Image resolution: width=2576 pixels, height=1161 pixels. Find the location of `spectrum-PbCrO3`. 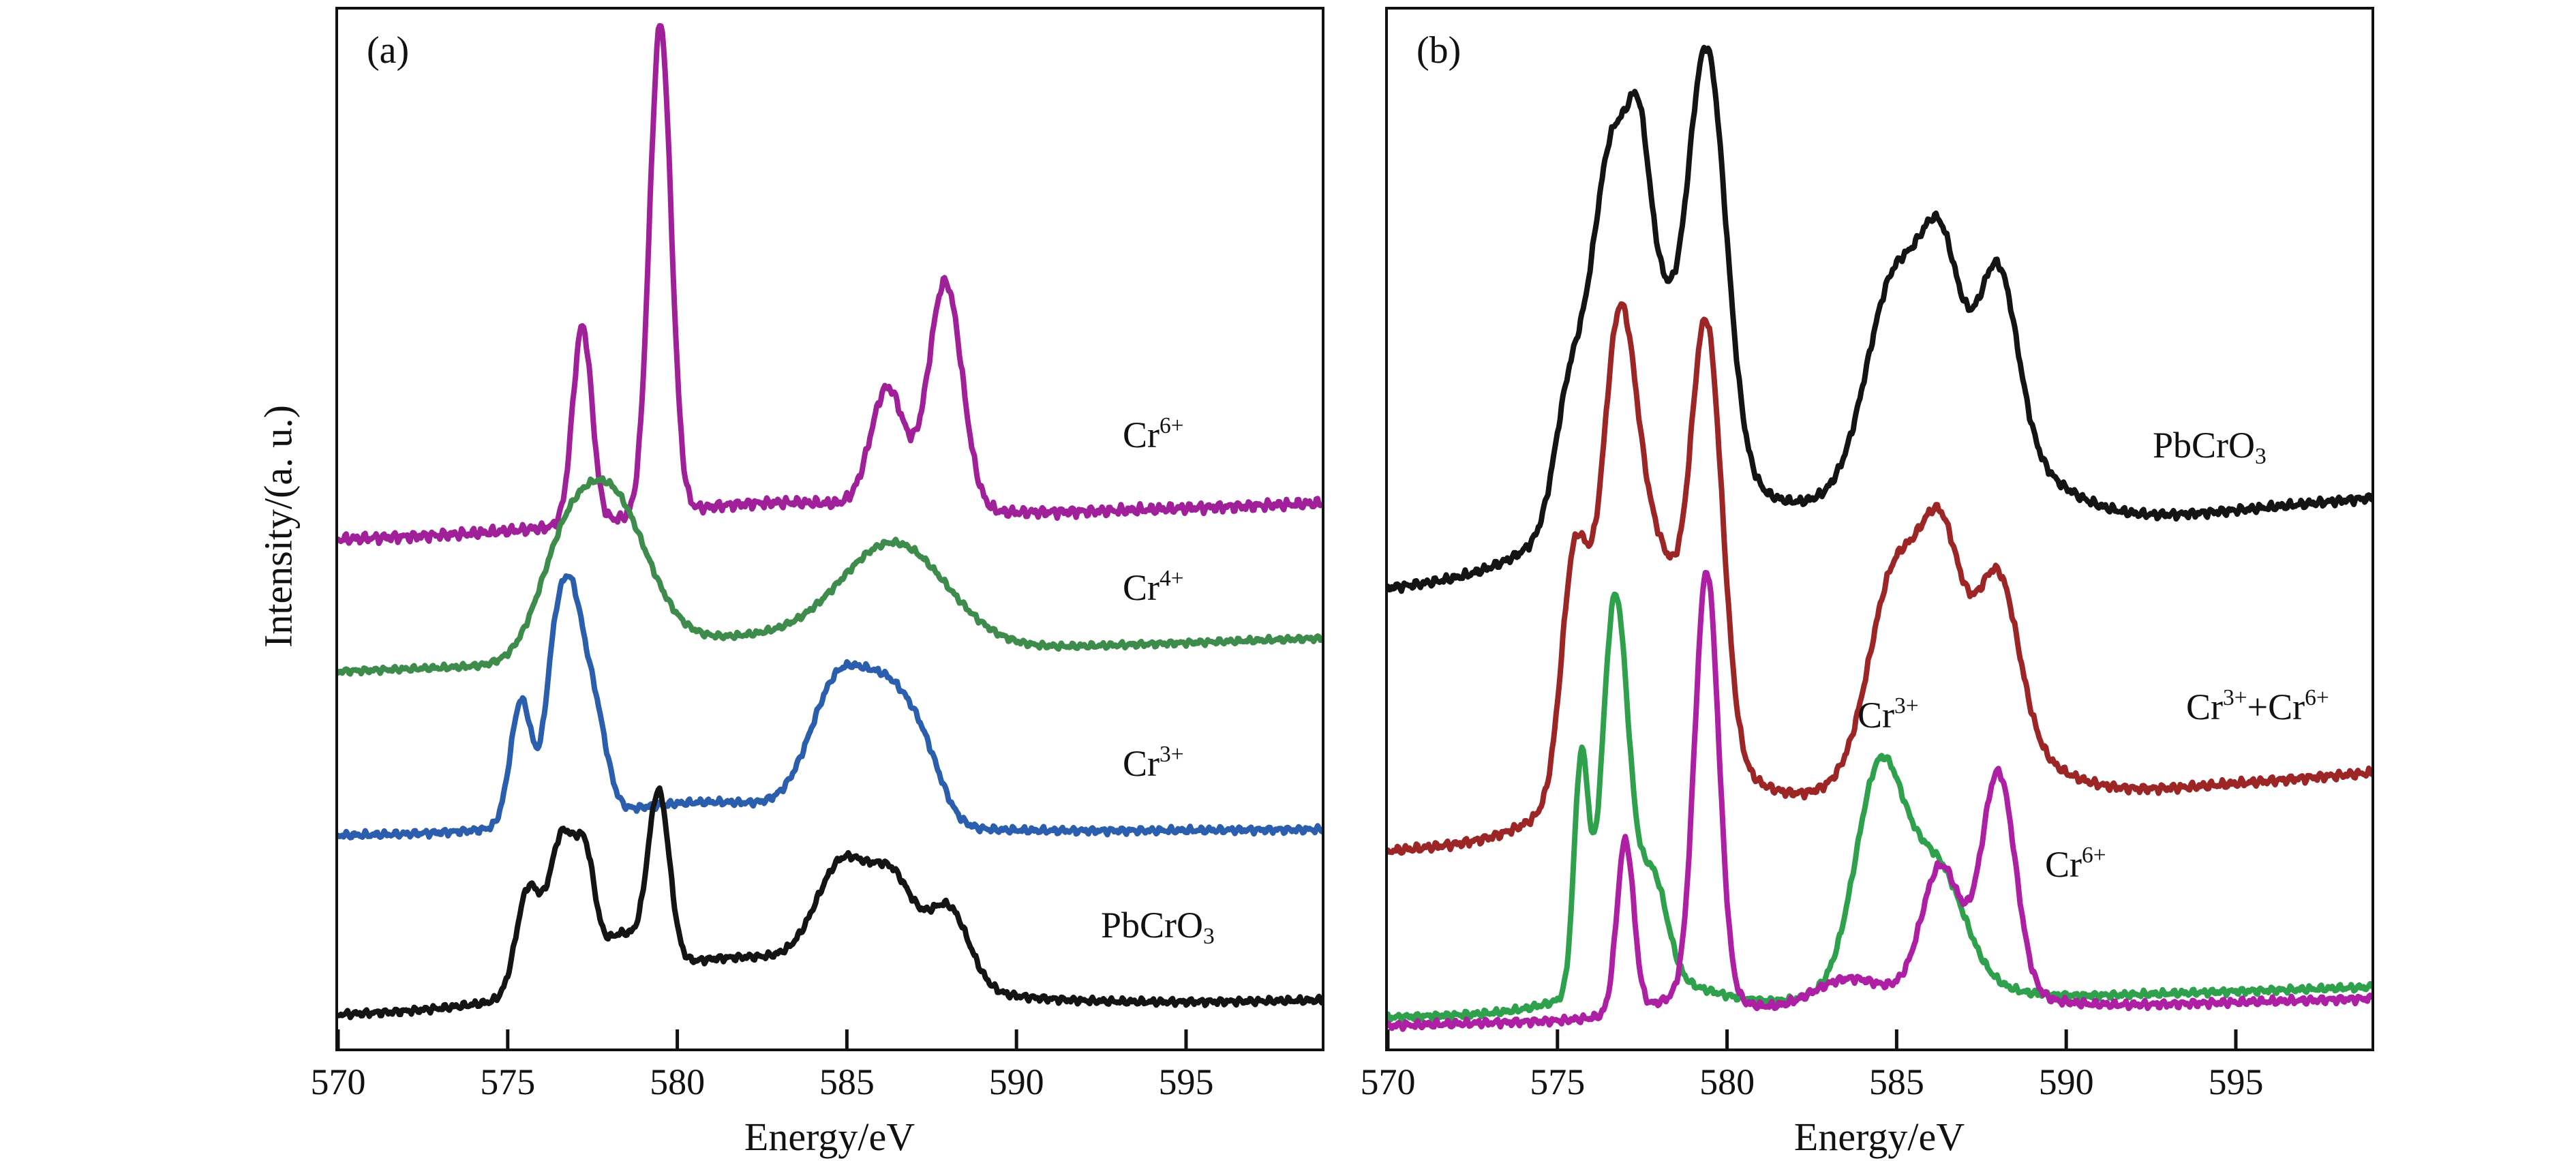

spectrum-PbCrO3 is located at coordinates (830, 903).